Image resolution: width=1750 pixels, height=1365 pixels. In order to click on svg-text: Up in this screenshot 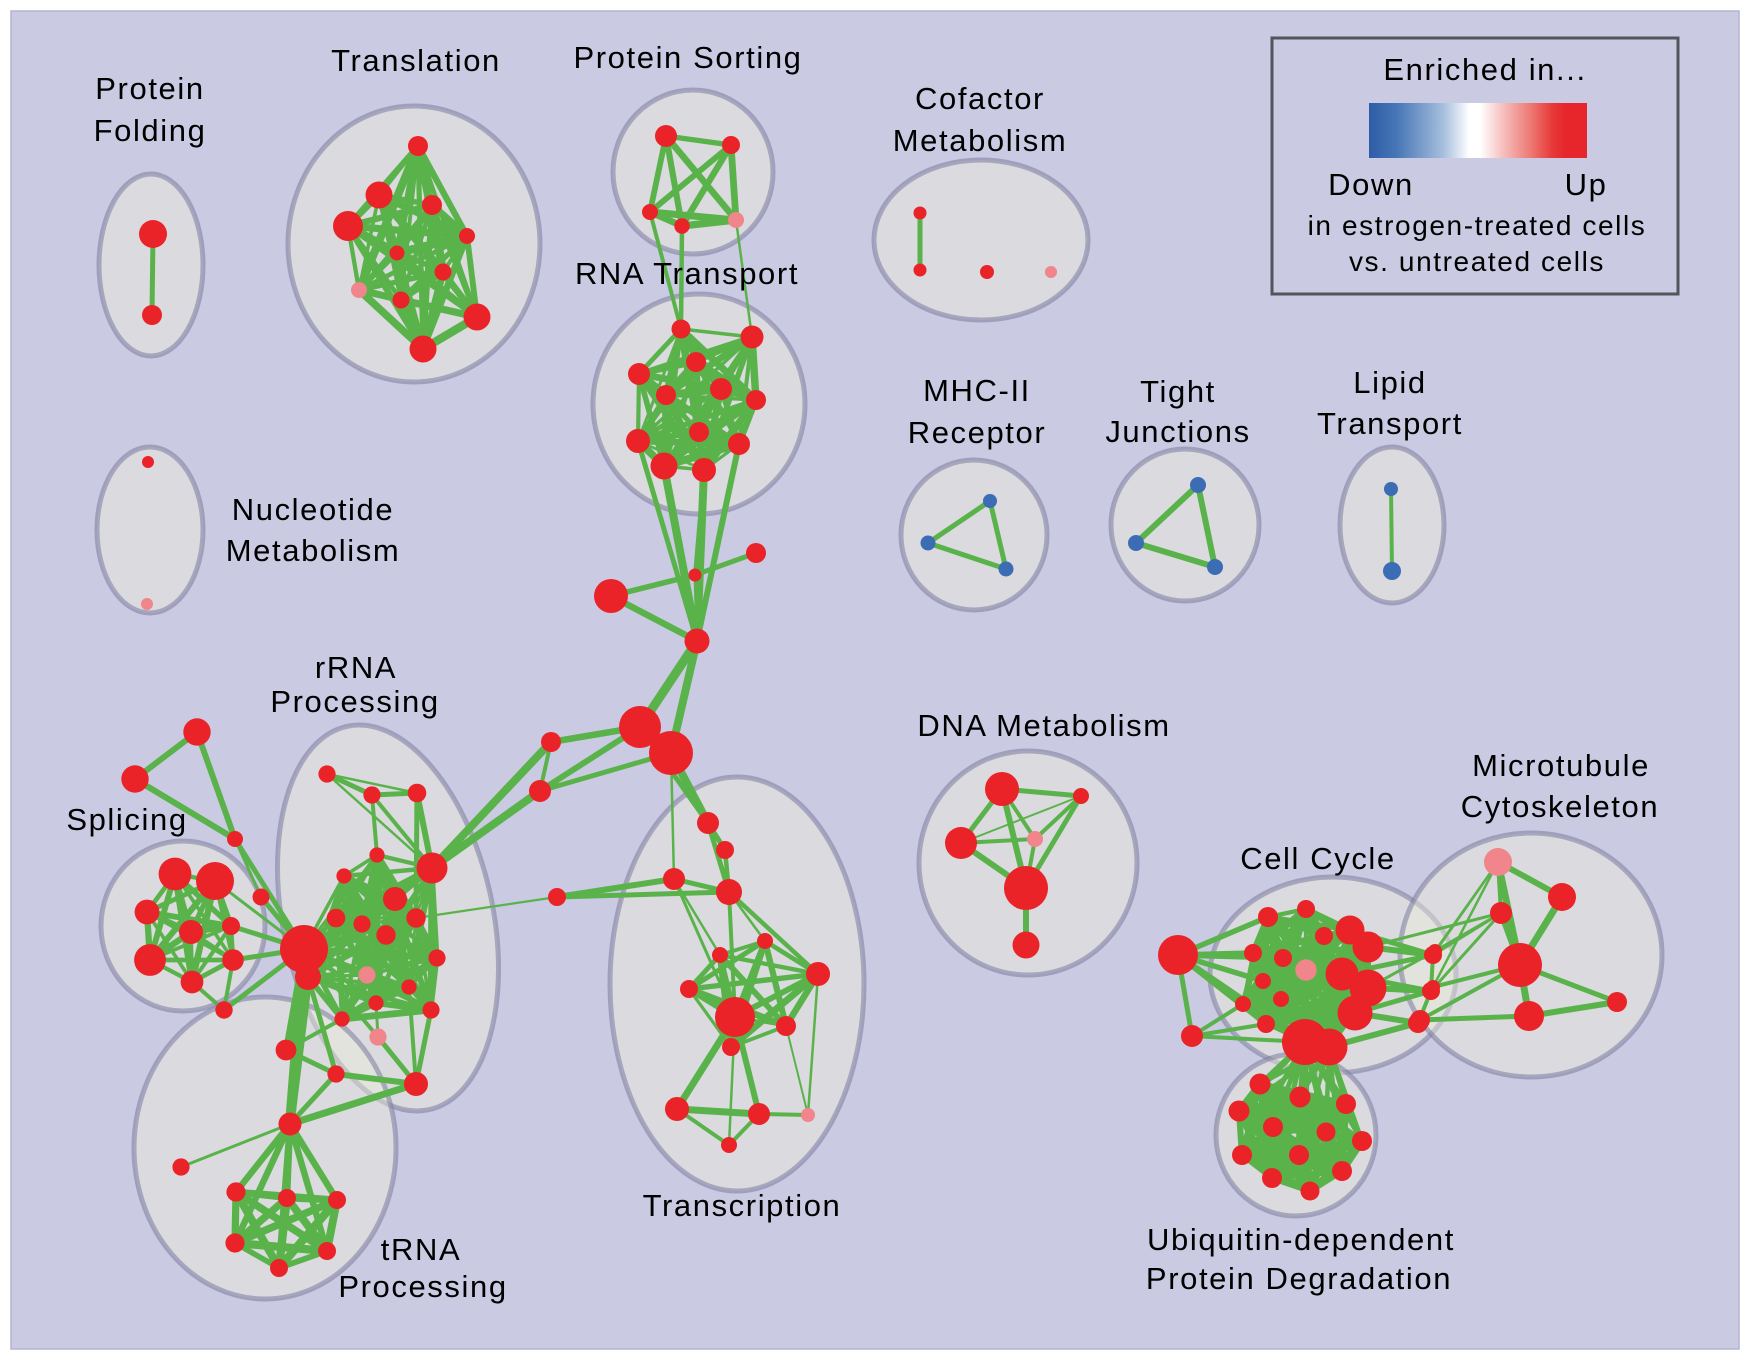, I will do `click(1586, 184)`.